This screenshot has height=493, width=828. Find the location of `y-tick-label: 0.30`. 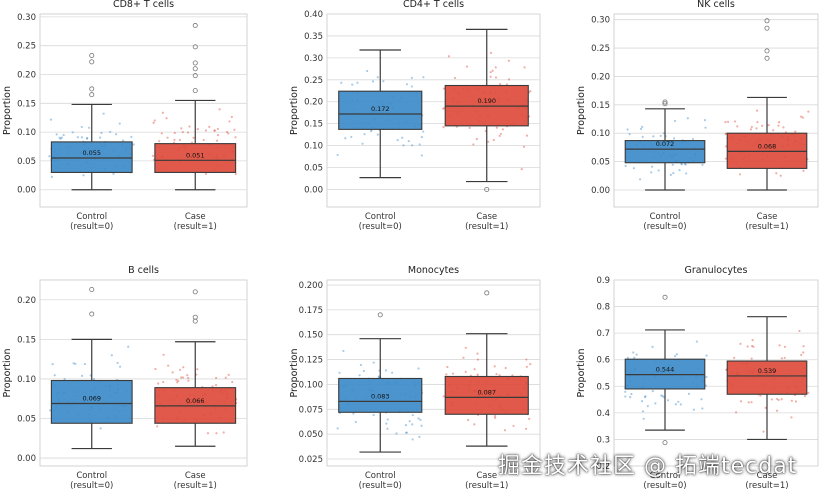

y-tick-label: 0.30 is located at coordinates (26, 18).